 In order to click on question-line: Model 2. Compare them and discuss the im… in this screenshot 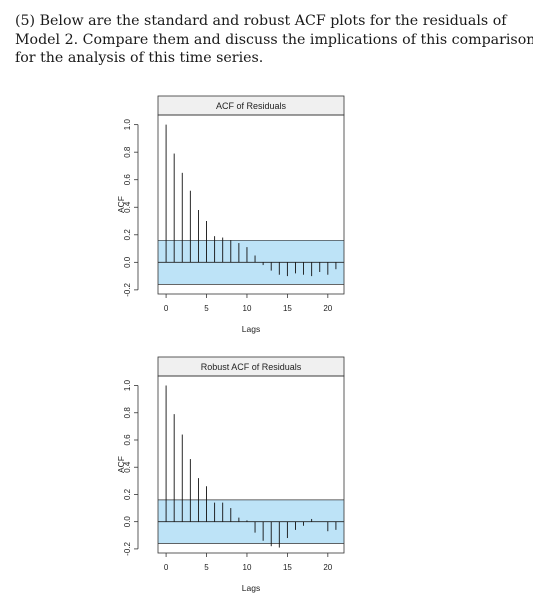, I will do `click(274, 39)`.